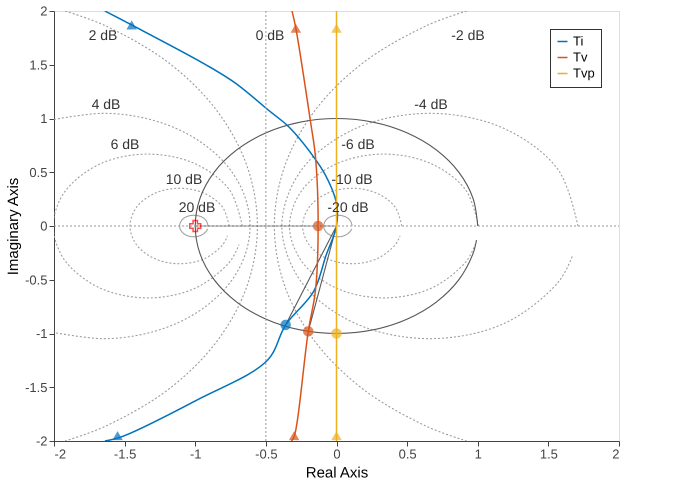 This screenshot has height=504, width=681. What do you see at coordinates (13, 227) in the screenshot?
I see `y-axis-title: Imaginary Axis` at bounding box center [13, 227].